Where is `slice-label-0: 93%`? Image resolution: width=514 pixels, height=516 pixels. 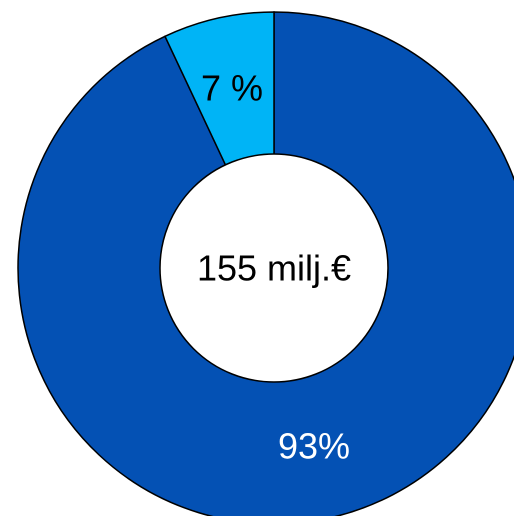 slice-label-0: 93% is located at coordinates (314, 446).